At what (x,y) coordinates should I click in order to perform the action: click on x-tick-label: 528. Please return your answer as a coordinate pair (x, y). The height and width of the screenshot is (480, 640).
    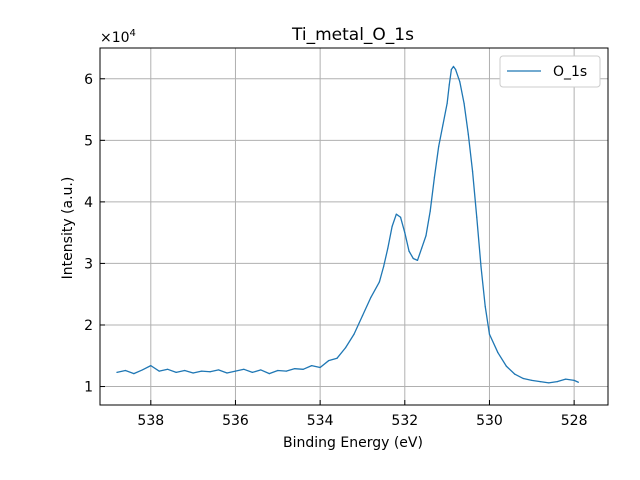
    Looking at the image, I should click on (574, 421).